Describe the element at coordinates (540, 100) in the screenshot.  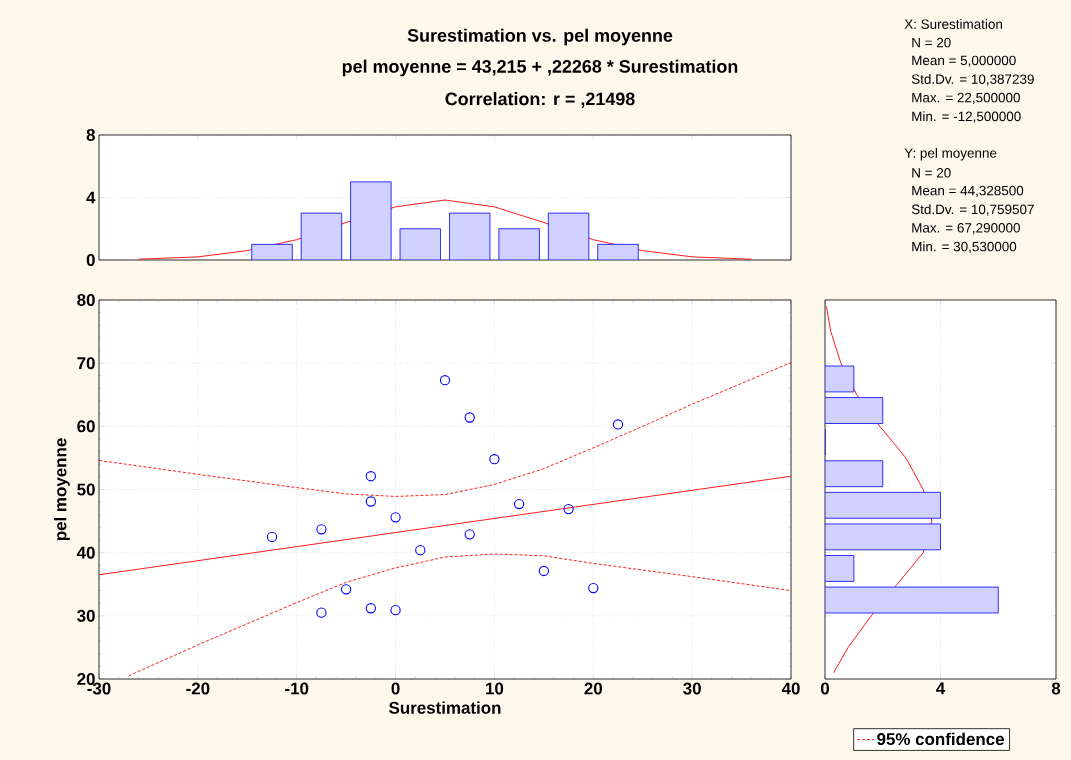
I see `text: Correlation: r = ,21498` at that location.